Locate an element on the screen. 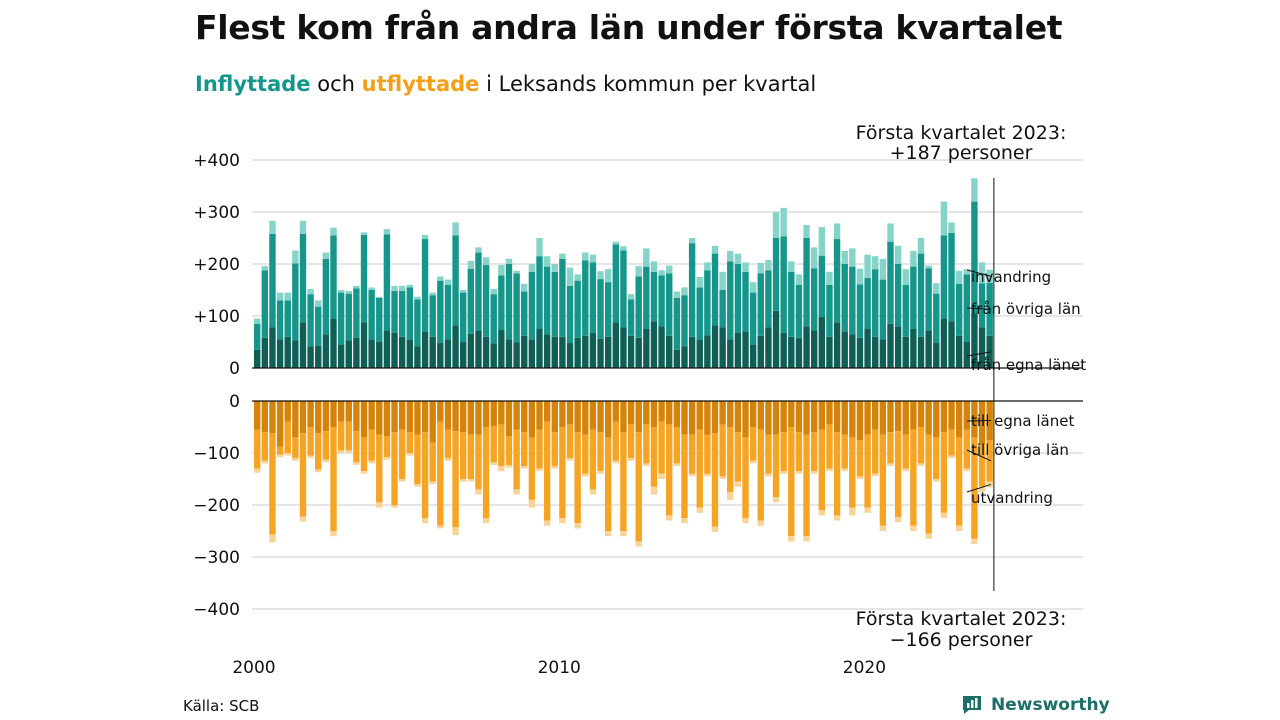  annotation-bottom-line1: Första kvartalet 2023: is located at coordinates (961, 619).